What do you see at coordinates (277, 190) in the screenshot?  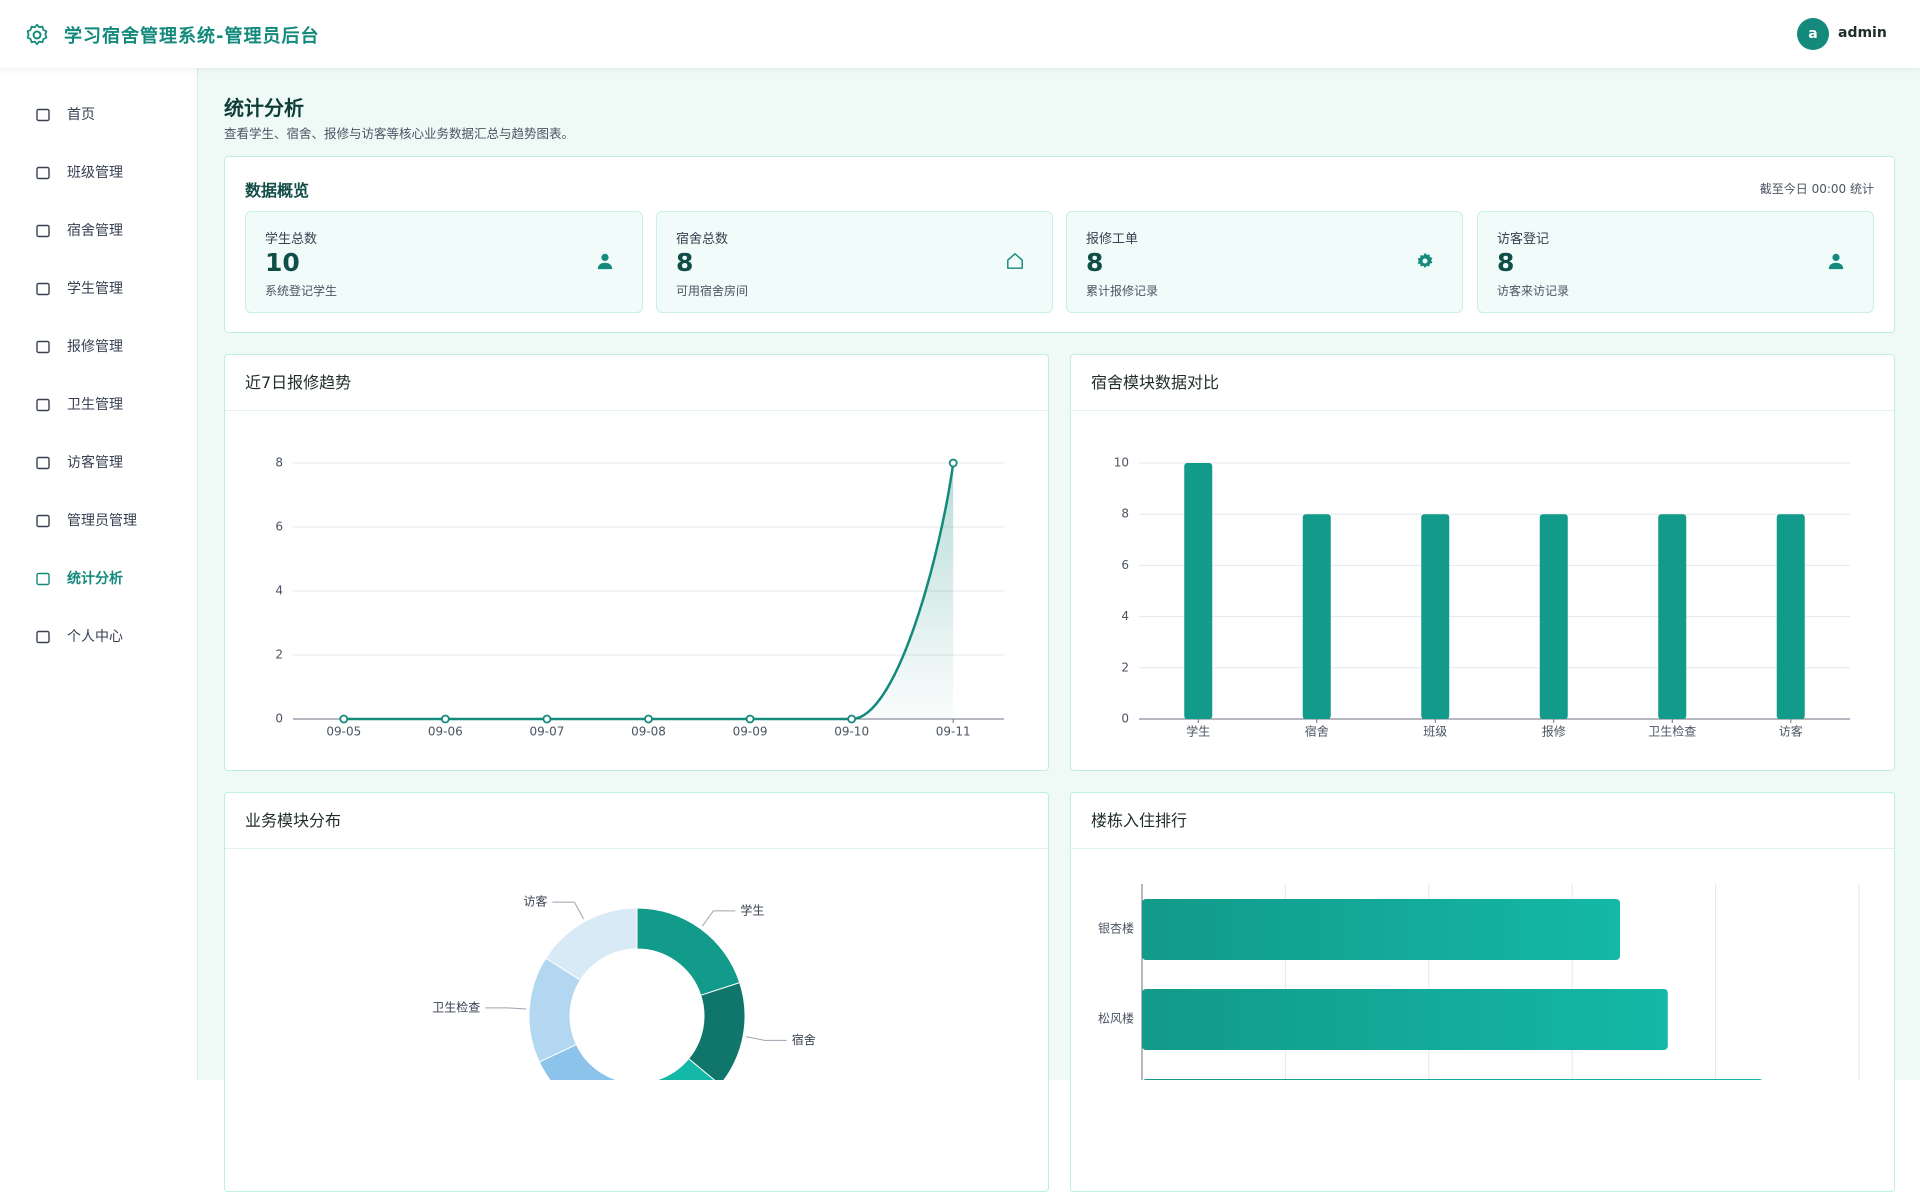 I see `overview-title: 数据概览` at bounding box center [277, 190].